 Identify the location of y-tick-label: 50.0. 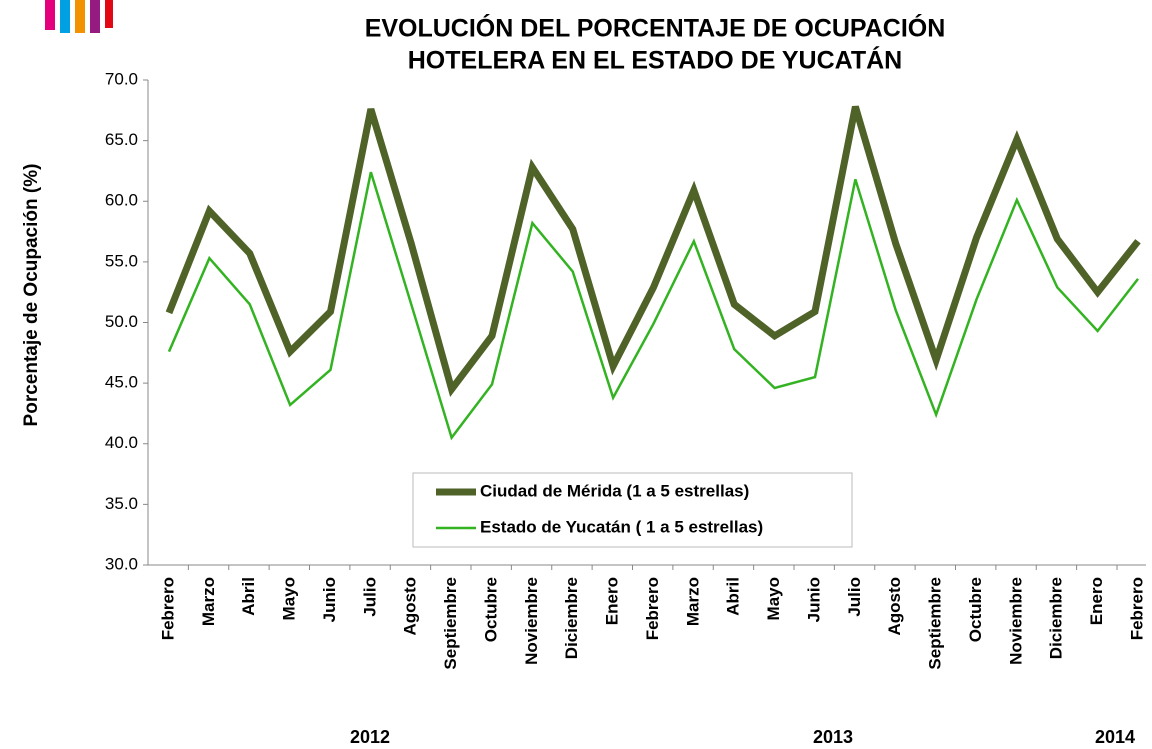
(121, 321).